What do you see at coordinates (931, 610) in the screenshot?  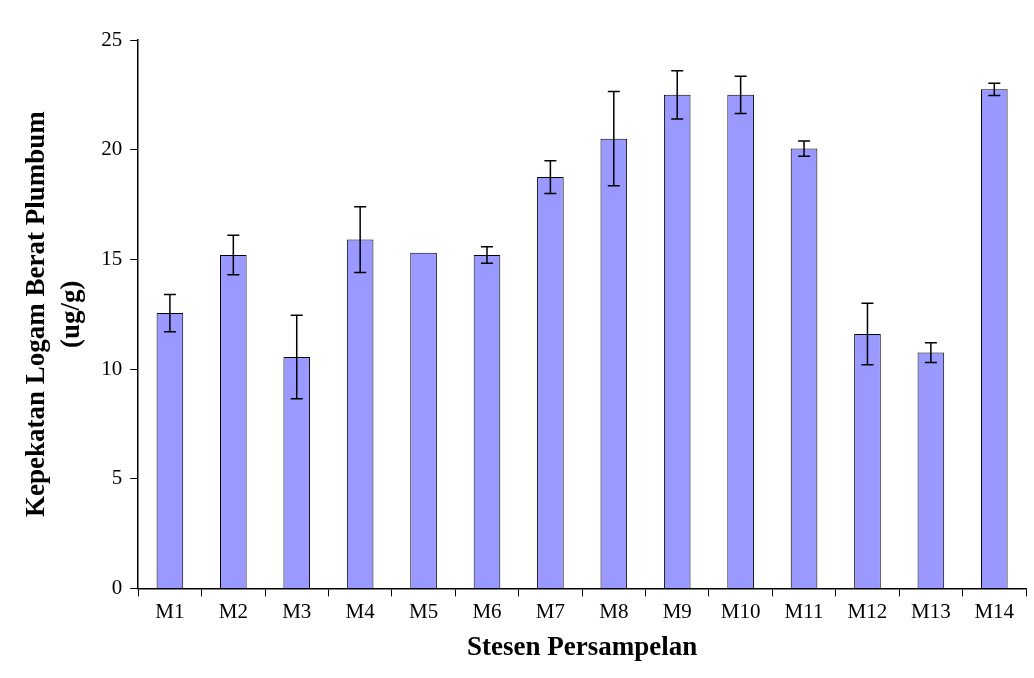 I see `x-tick-label: M13` at bounding box center [931, 610].